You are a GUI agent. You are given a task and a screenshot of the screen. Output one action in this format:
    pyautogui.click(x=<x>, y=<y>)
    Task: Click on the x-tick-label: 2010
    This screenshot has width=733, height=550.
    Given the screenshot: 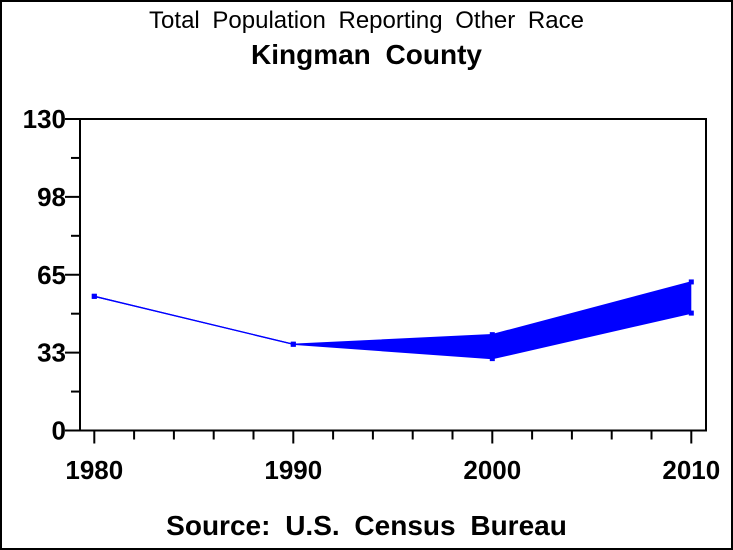 What is the action you would take?
    pyautogui.click(x=691, y=470)
    